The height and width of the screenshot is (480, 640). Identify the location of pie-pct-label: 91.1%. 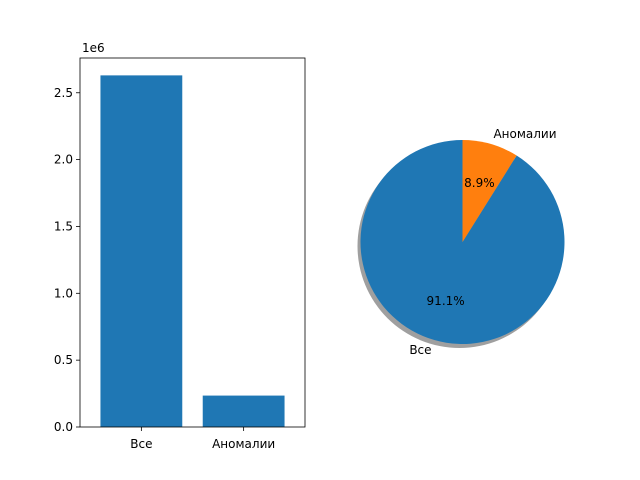
(446, 301).